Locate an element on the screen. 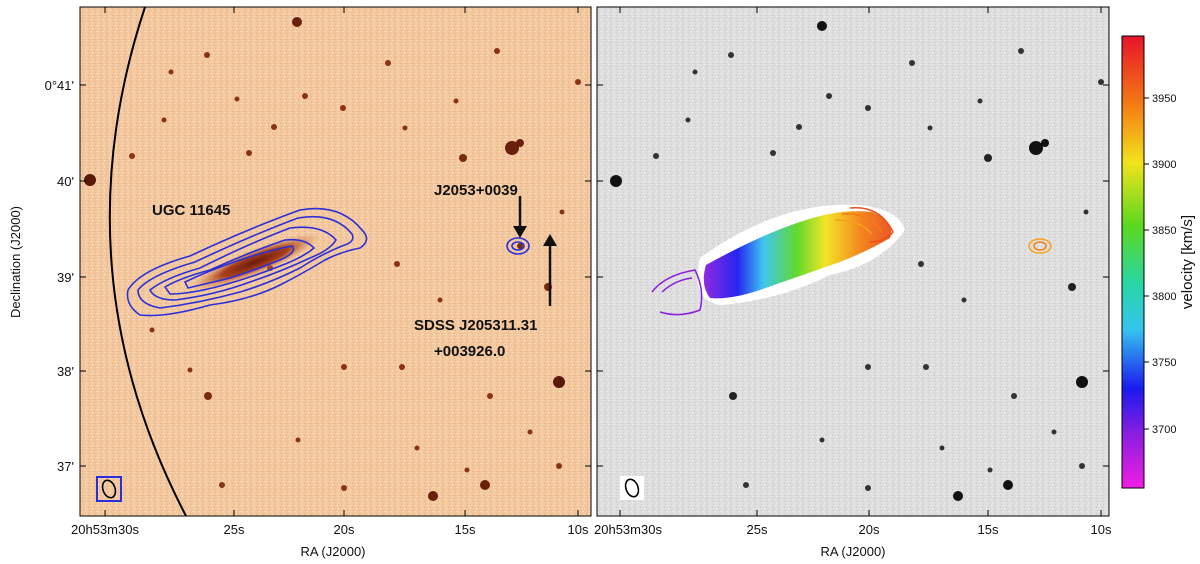  ytick-41: 0°41' is located at coordinates (59, 85).